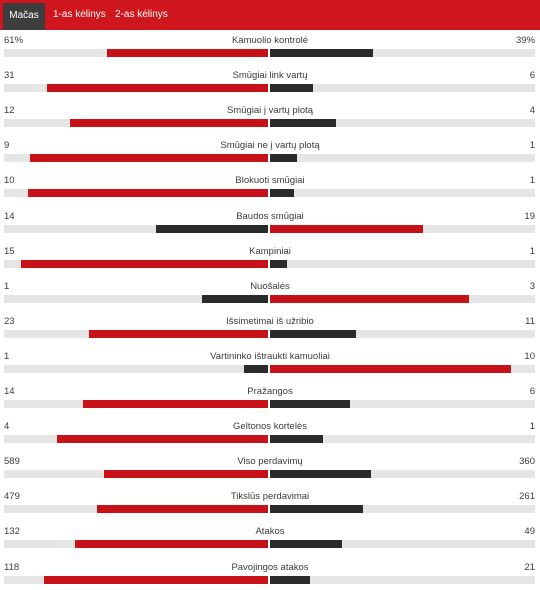  I want to click on home-value: 4, so click(7, 427).